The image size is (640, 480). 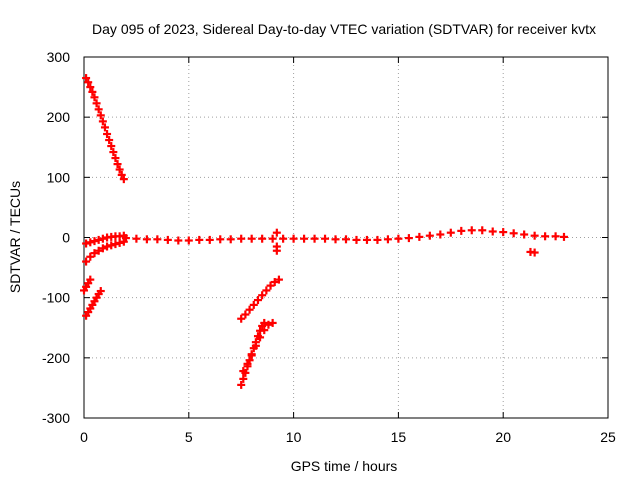 What do you see at coordinates (189, 437) in the screenshot?
I see `x-tick-label: 5` at bounding box center [189, 437].